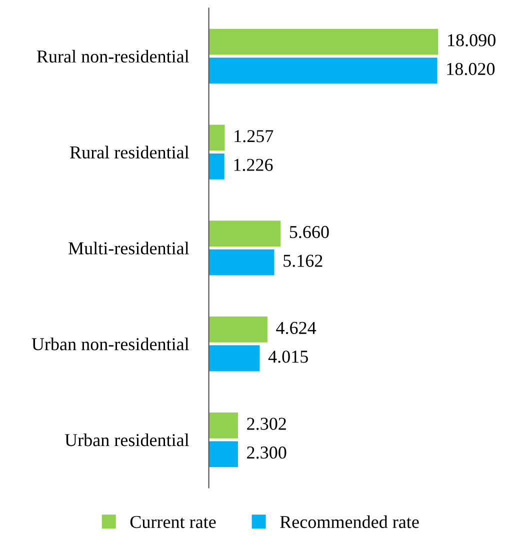  Describe the element at coordinates (266, 424) in the screenshot. I see `data-label: 2.302` at that location.